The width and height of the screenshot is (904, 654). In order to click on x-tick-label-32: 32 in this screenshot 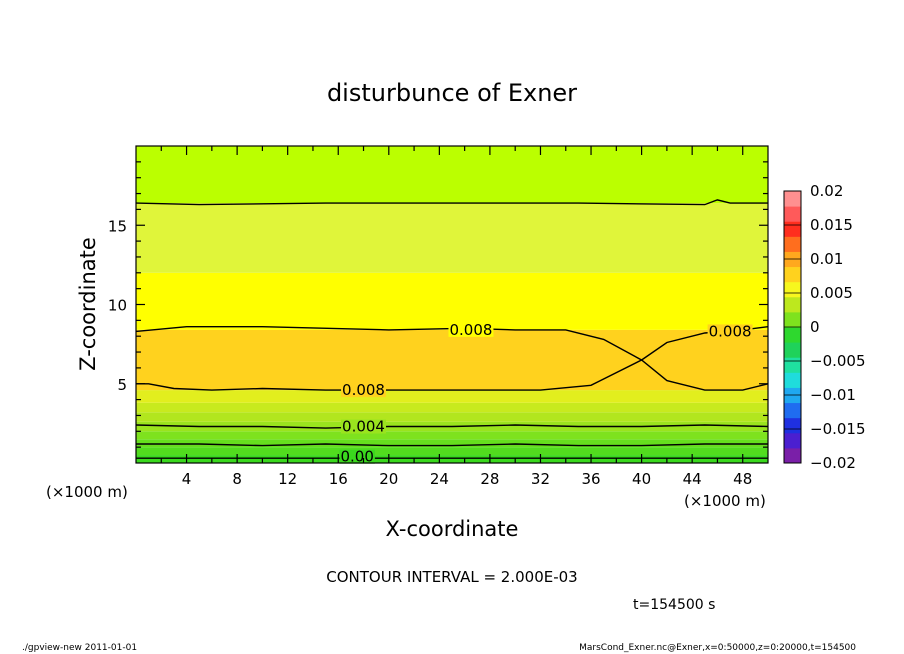, I will do `click(540, 479)`.